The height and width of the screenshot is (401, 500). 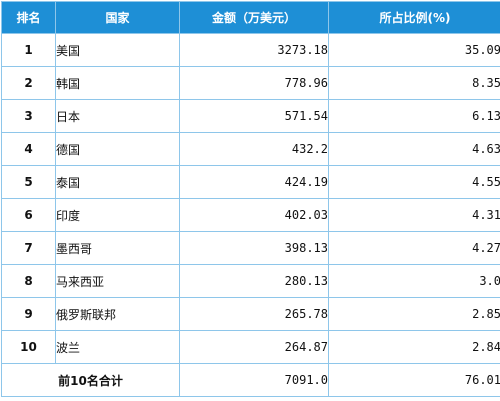 I want to click on country-cell: 俄罗斯联邦, so click(x=117, y=314).